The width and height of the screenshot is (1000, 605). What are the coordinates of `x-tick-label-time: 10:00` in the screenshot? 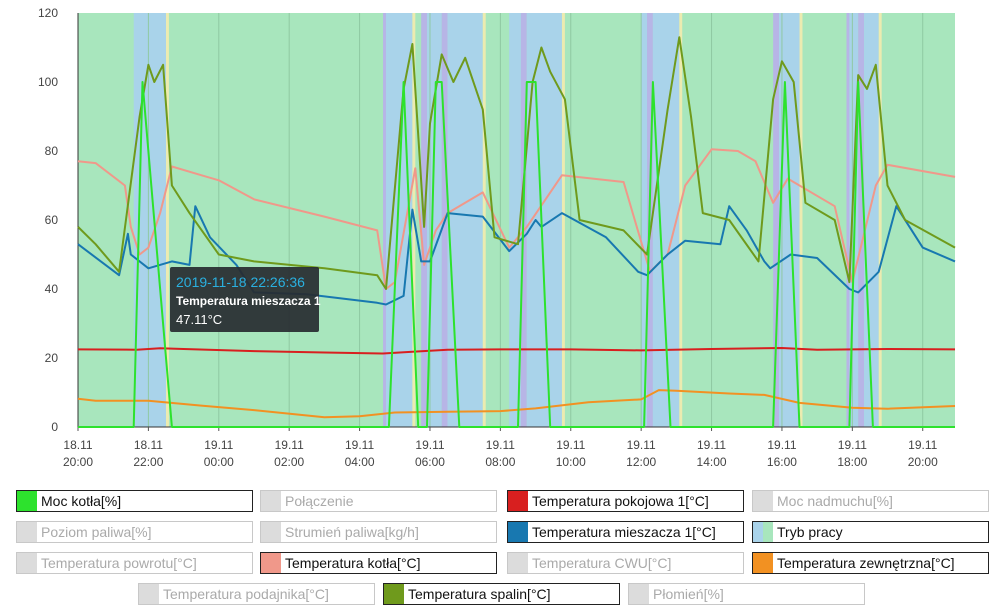 It's located at (571, 462).